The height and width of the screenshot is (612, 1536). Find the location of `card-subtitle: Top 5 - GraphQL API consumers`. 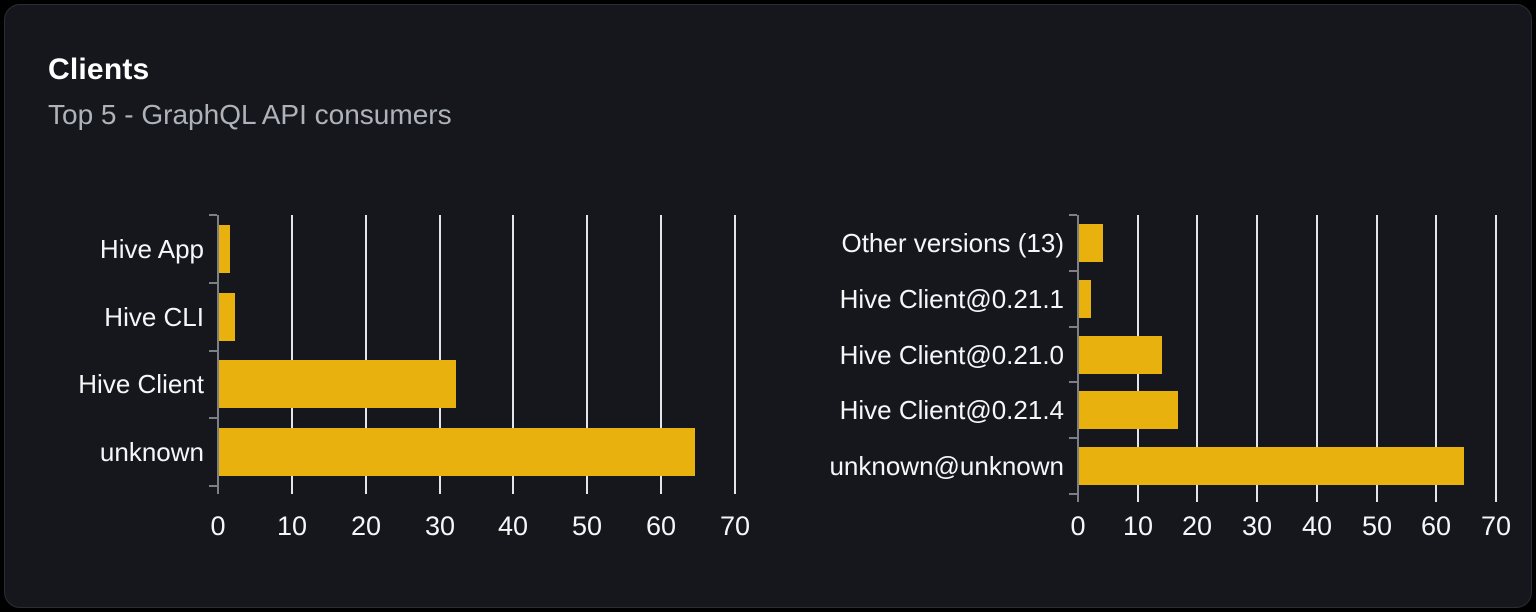

card-subtitle: Top 5 - GraphQL API consumers is located at coordinates (250, 114).